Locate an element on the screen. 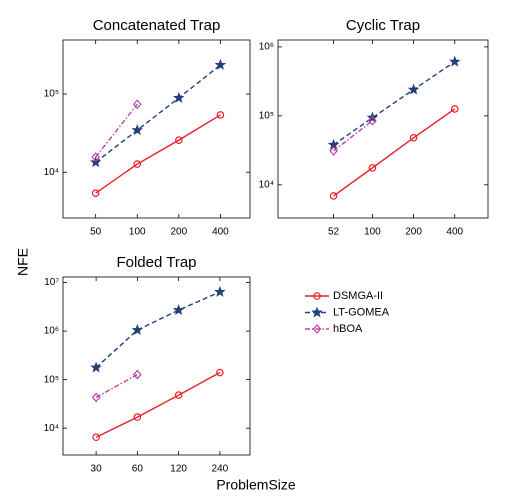 Image resolution: width=505 pixels, height=504 pixels. x-tick-label: 120 is located at coordinates (178, 469).